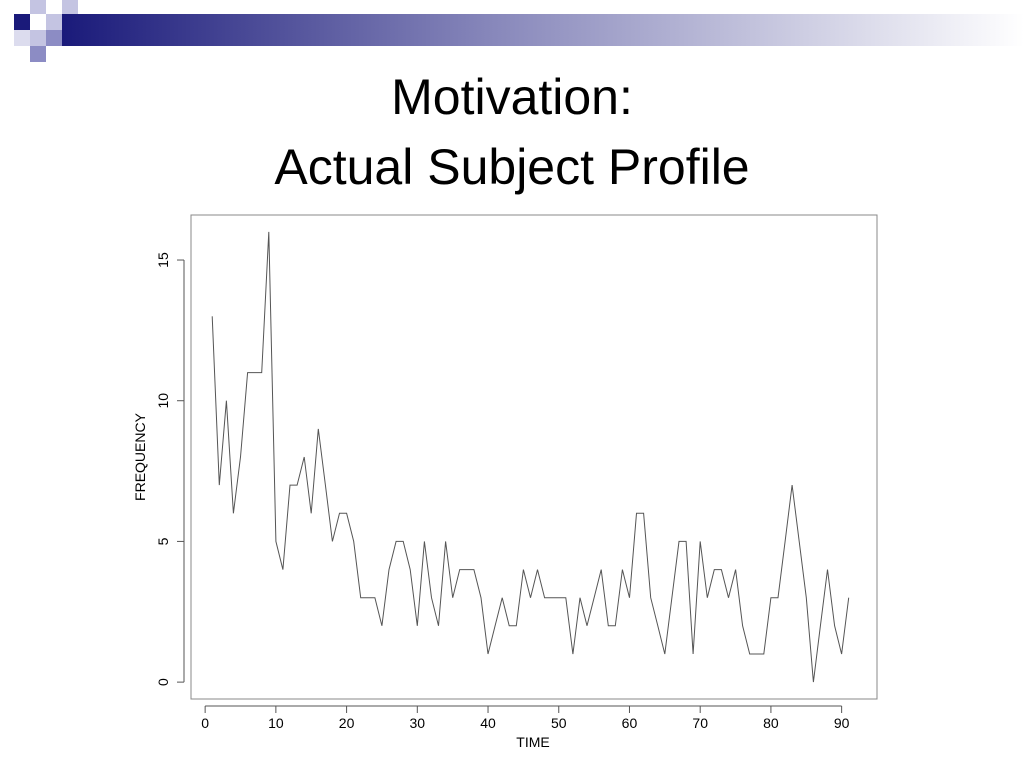  I want to click on header-gradient-bar, so click(543, 30).